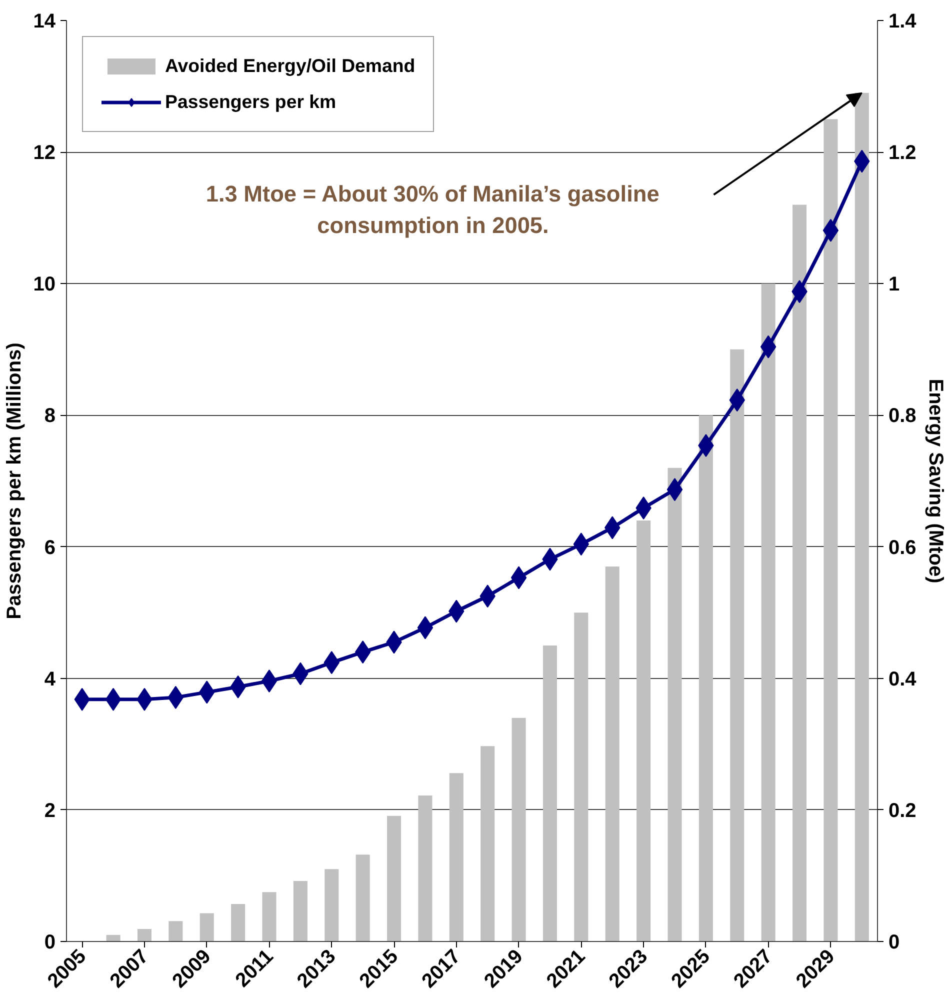 The height and width of the screenshot is (996, 949). I want to click on legend-label: Passengers per km, so click(250, 102).